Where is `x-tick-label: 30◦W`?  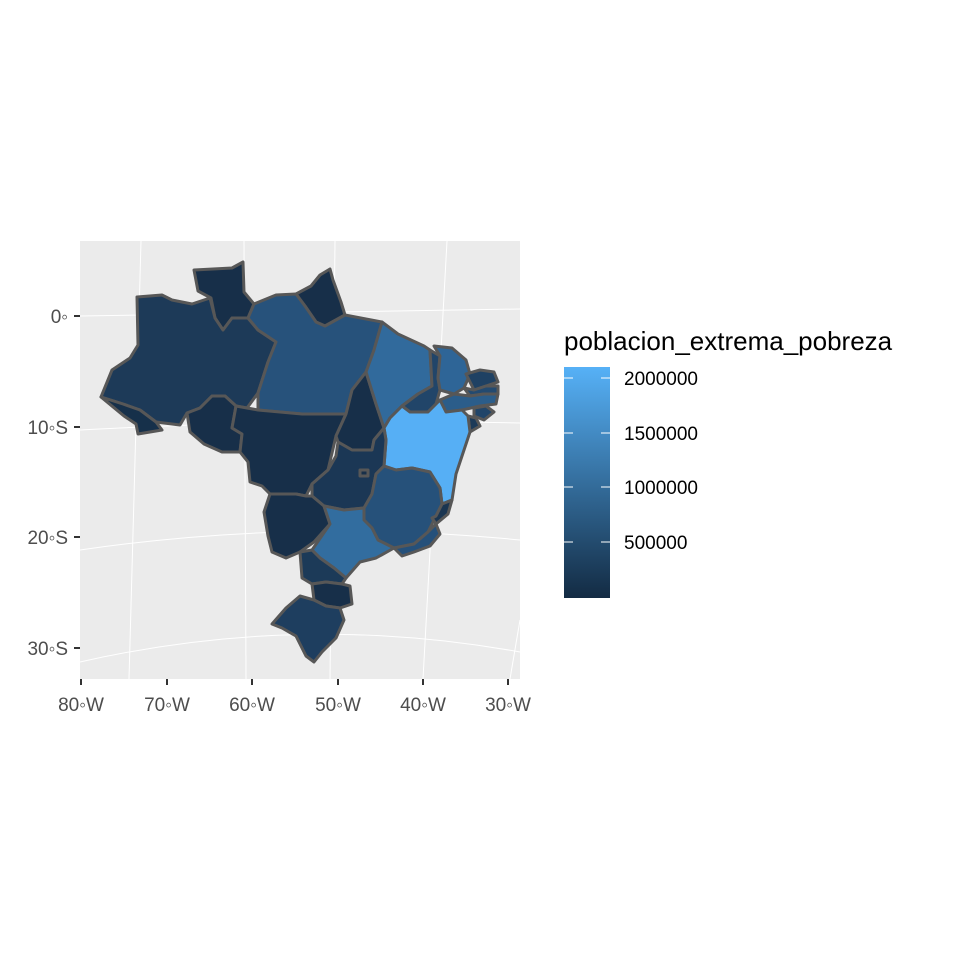 x-tick-label: 30◦W is located at coordinates (508, 705).